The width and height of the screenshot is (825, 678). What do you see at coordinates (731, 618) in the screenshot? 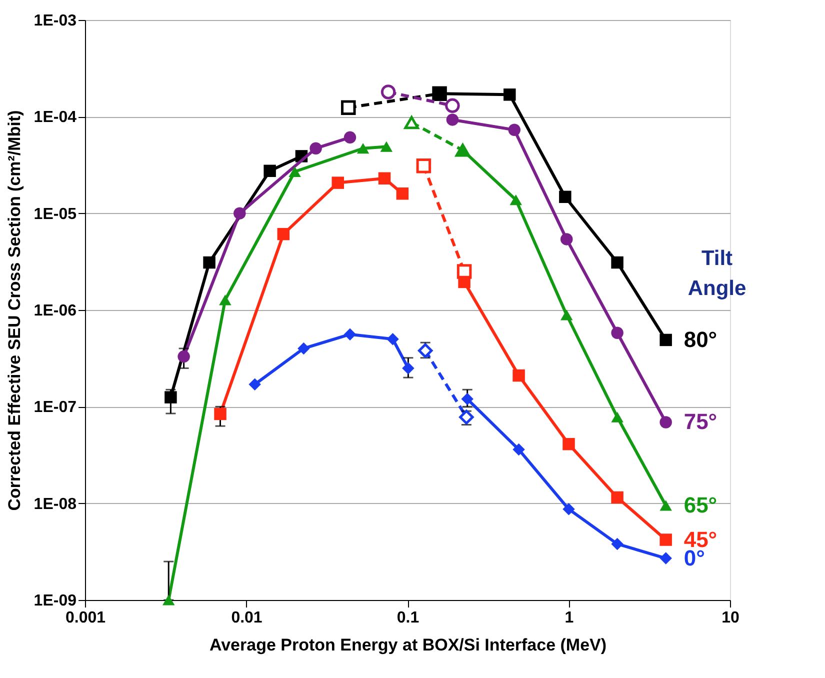
I see `x-tick-label: 10` at bounding box center [731, 618].